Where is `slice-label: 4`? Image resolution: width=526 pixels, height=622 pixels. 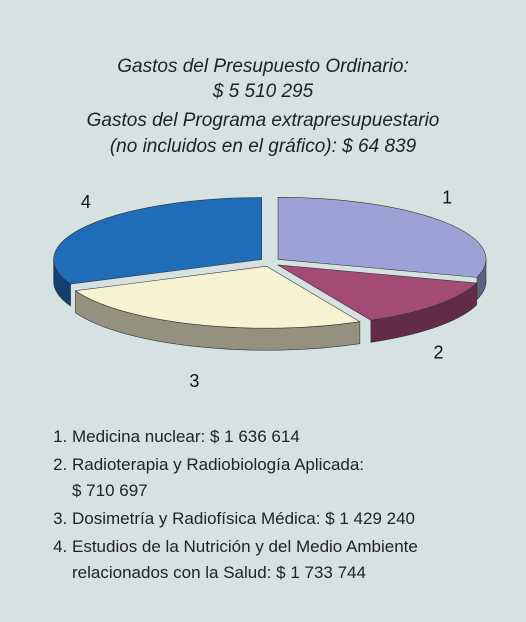 slice-label: 4 is located at coordinates (86, 202).